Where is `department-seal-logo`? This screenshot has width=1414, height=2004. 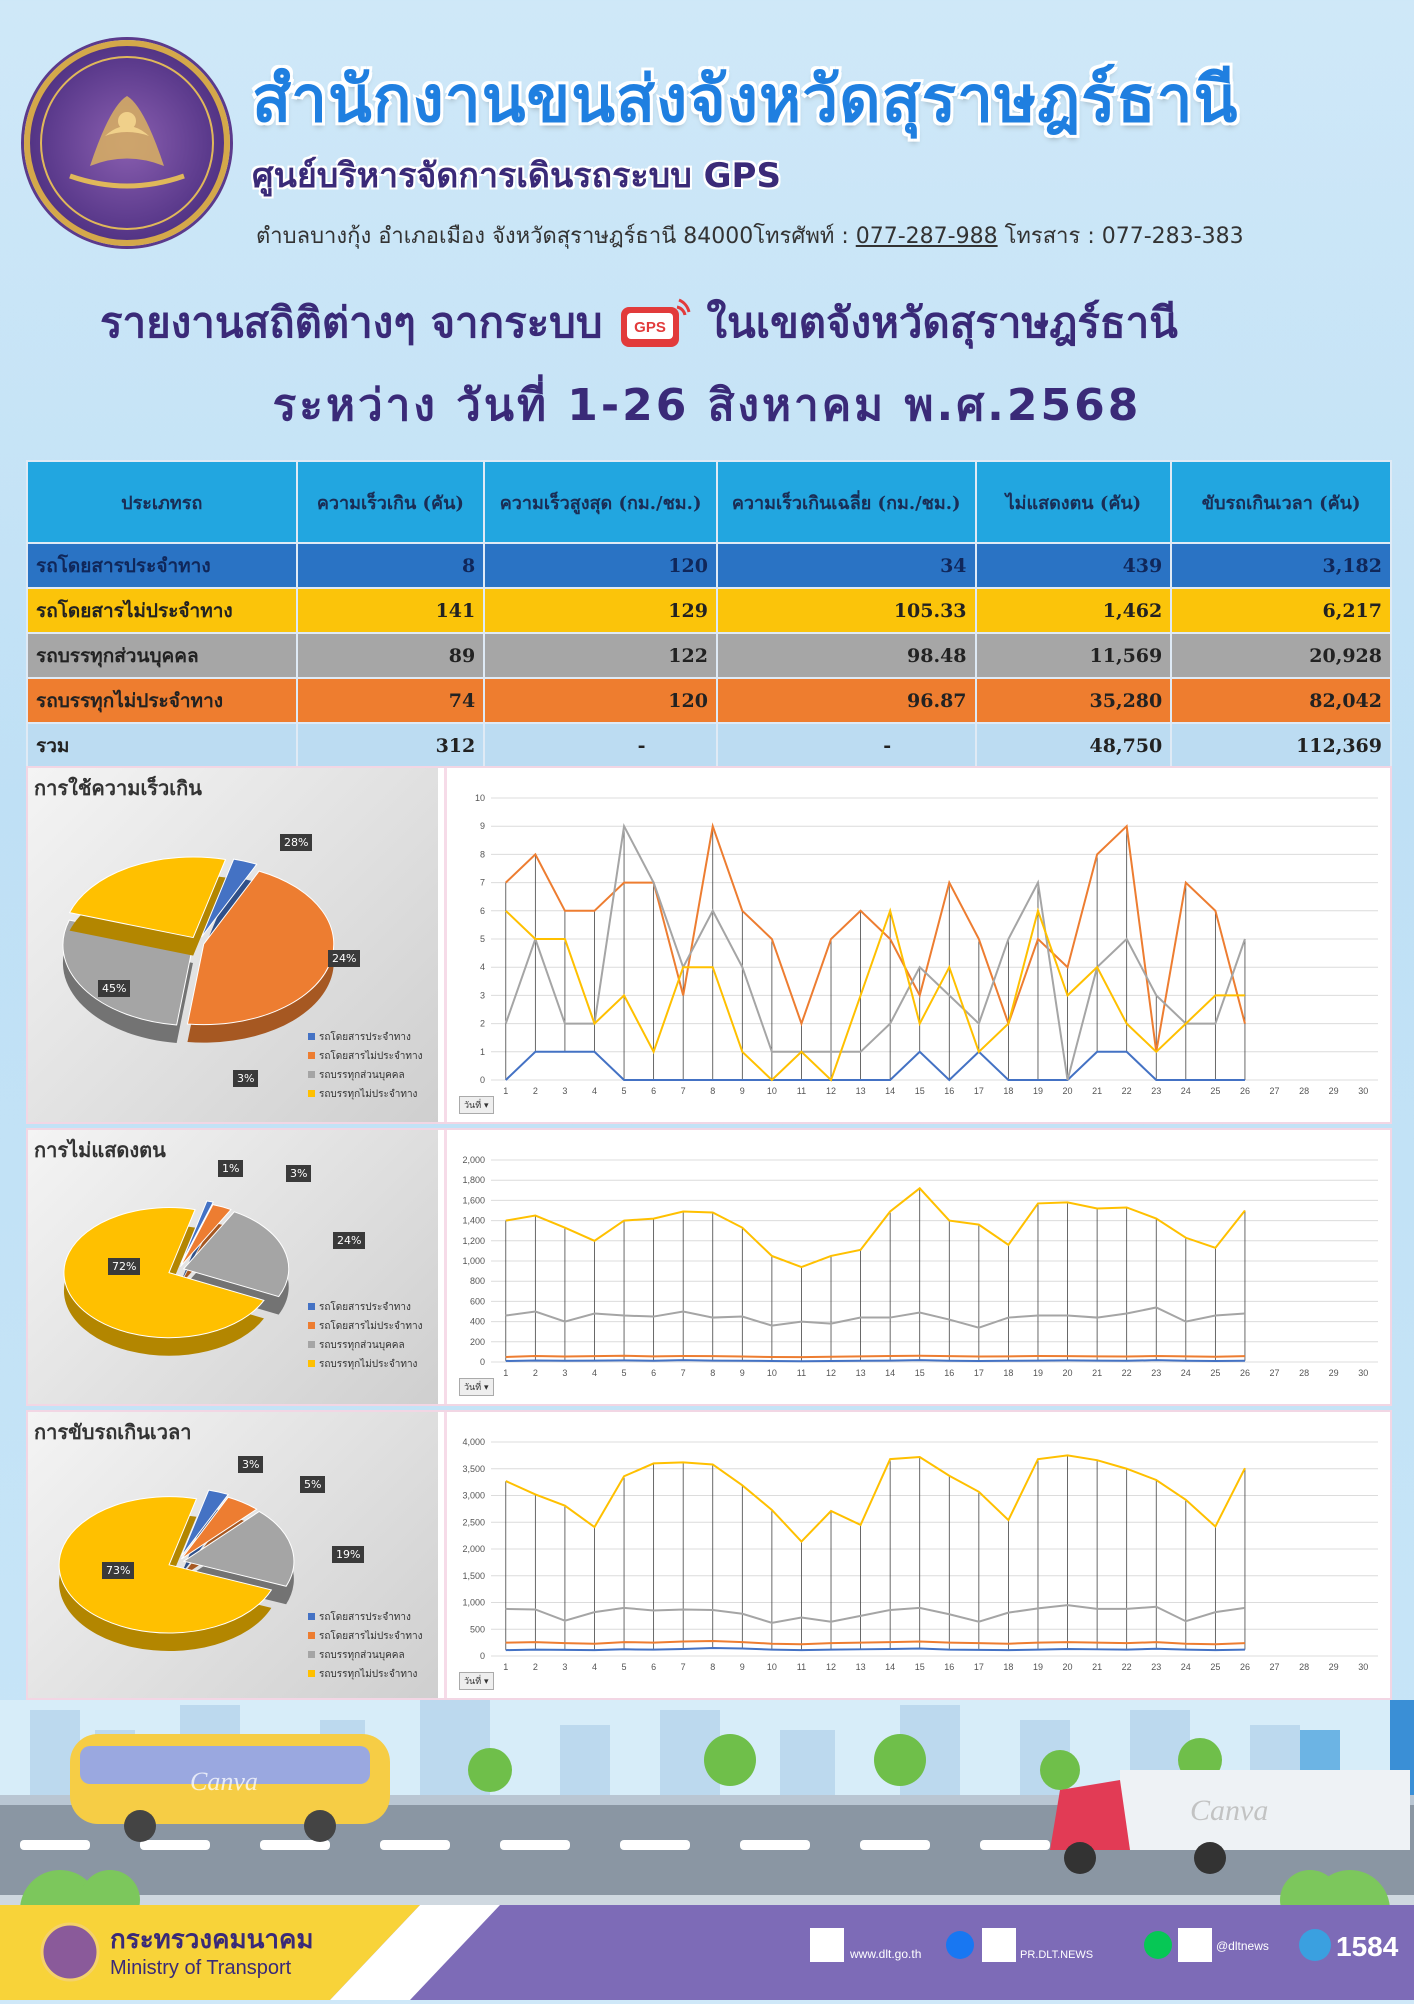 department-seal-logo is located at coordinates (127, 143).